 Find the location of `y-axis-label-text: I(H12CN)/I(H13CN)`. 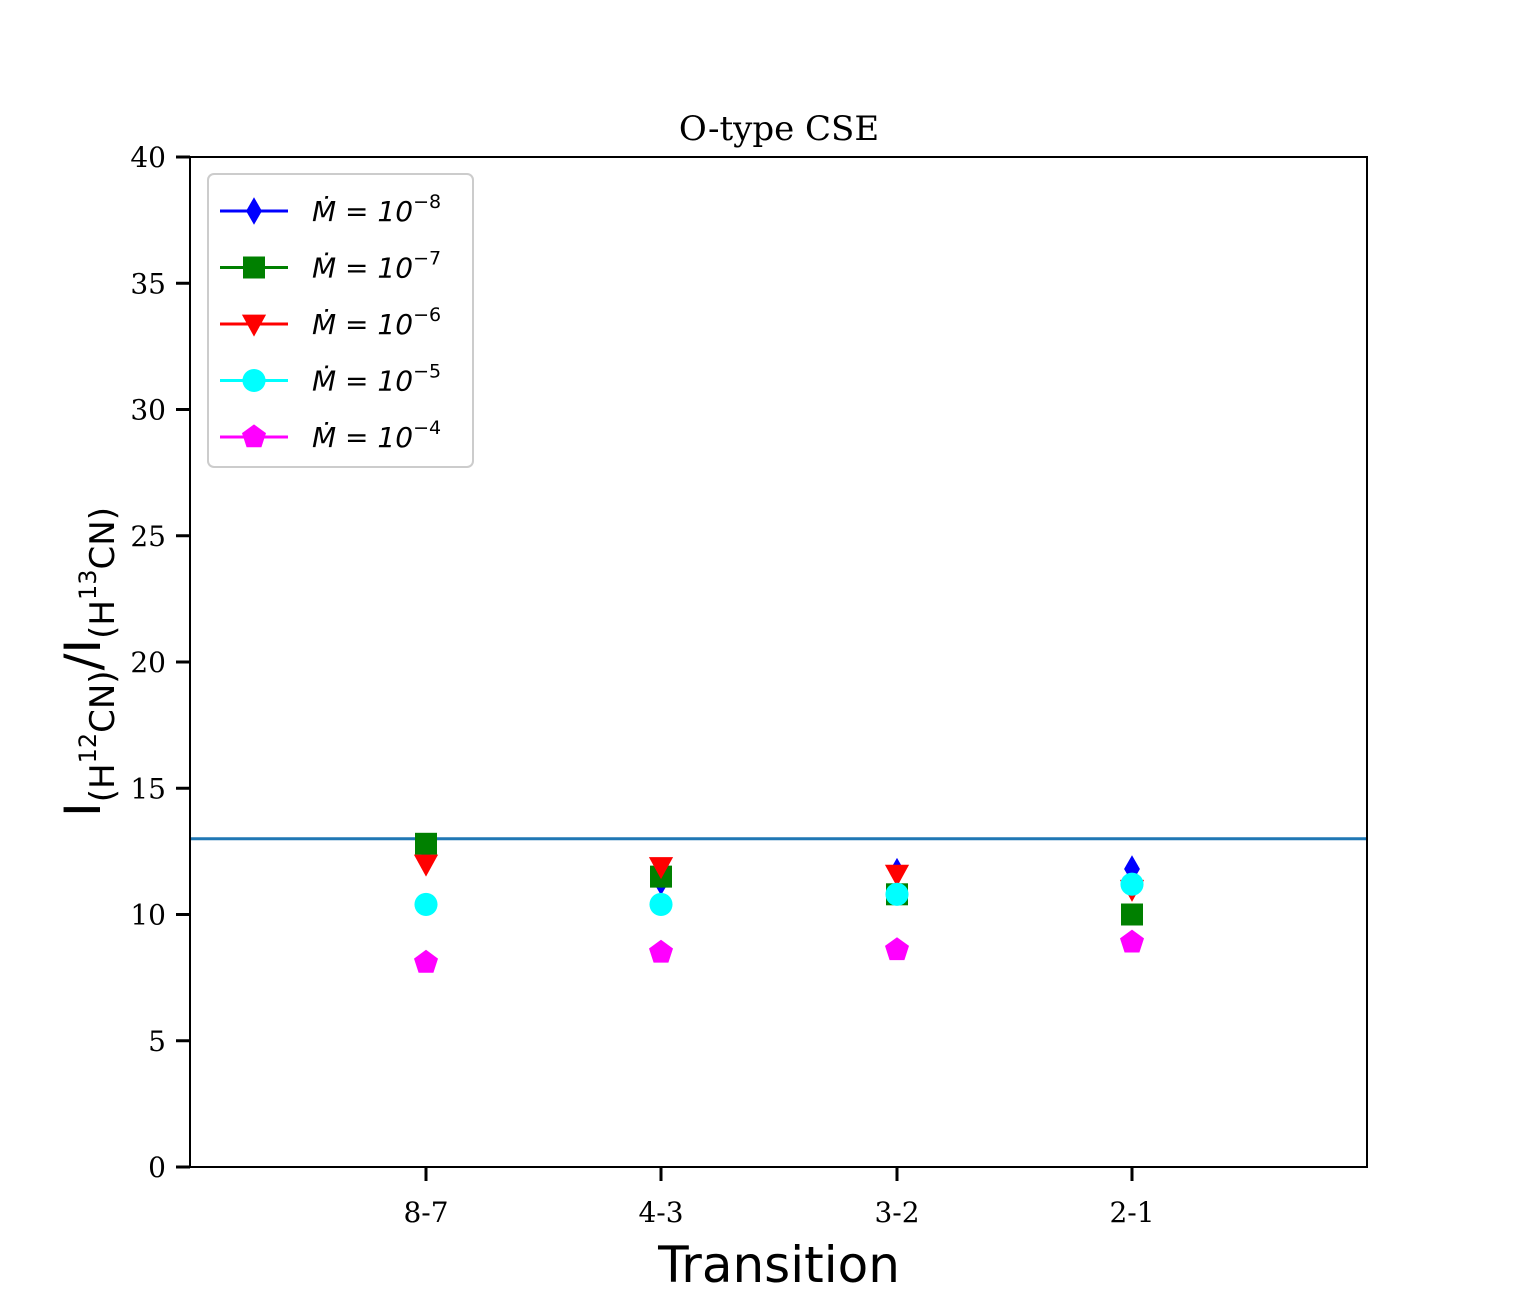

y-axis-label-text: I(H12CN)/I(H13CN) is located at coordinates (88, 662).